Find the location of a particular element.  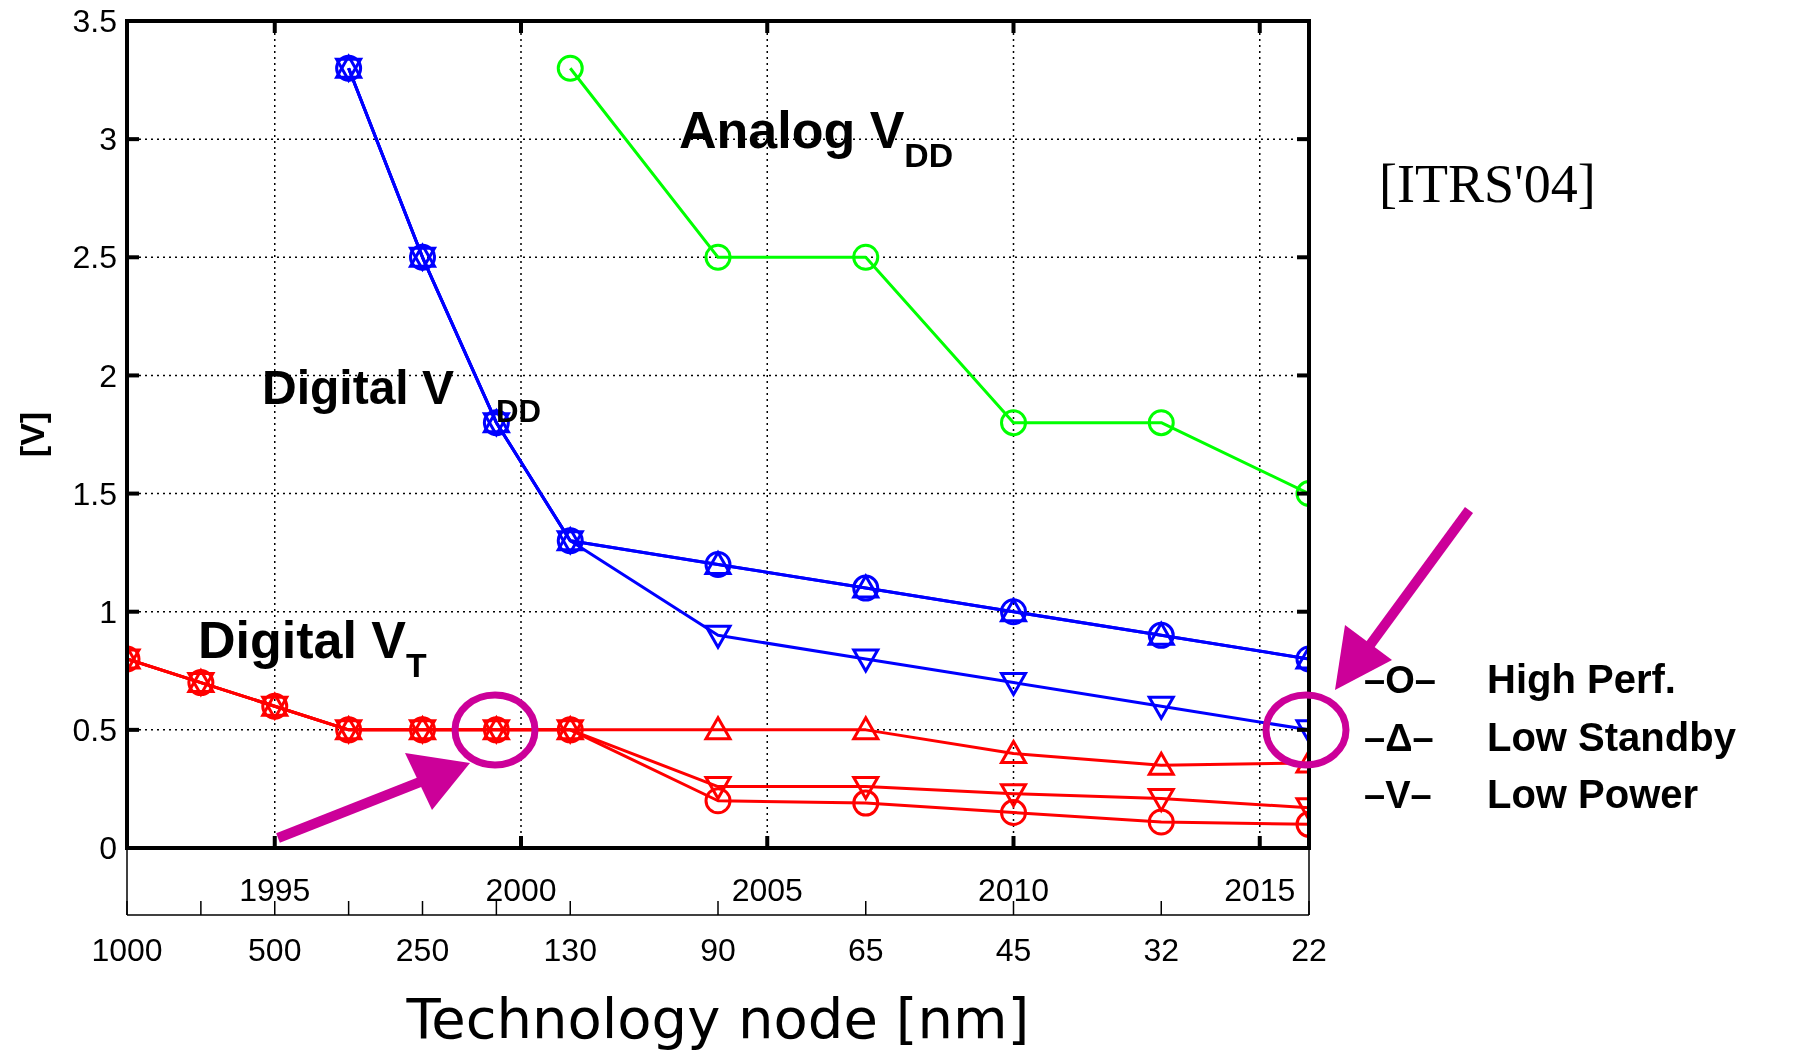

annotation: 130 is located at coordinates (570, 950).